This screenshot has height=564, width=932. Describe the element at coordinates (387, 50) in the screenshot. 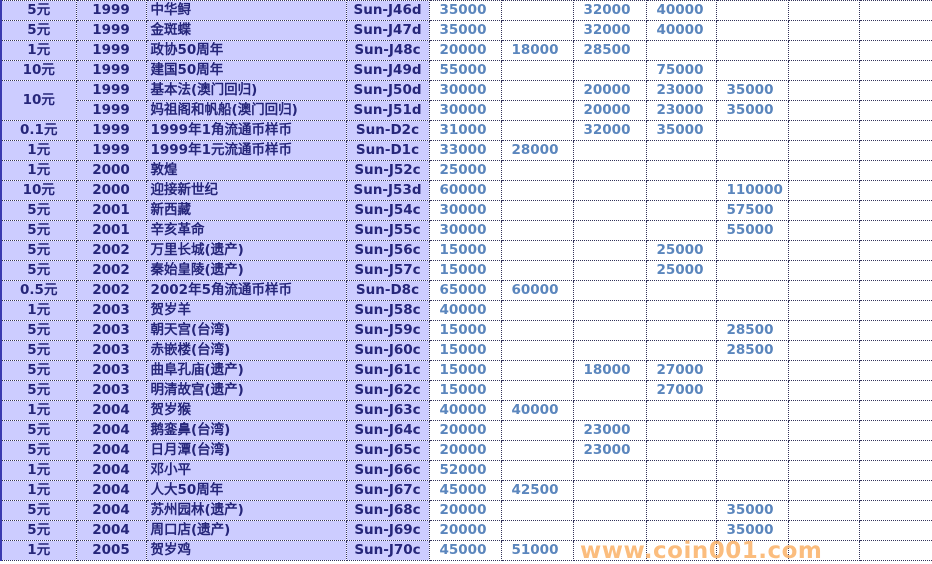

I see `code-cell: Sun-J48c` at that location.